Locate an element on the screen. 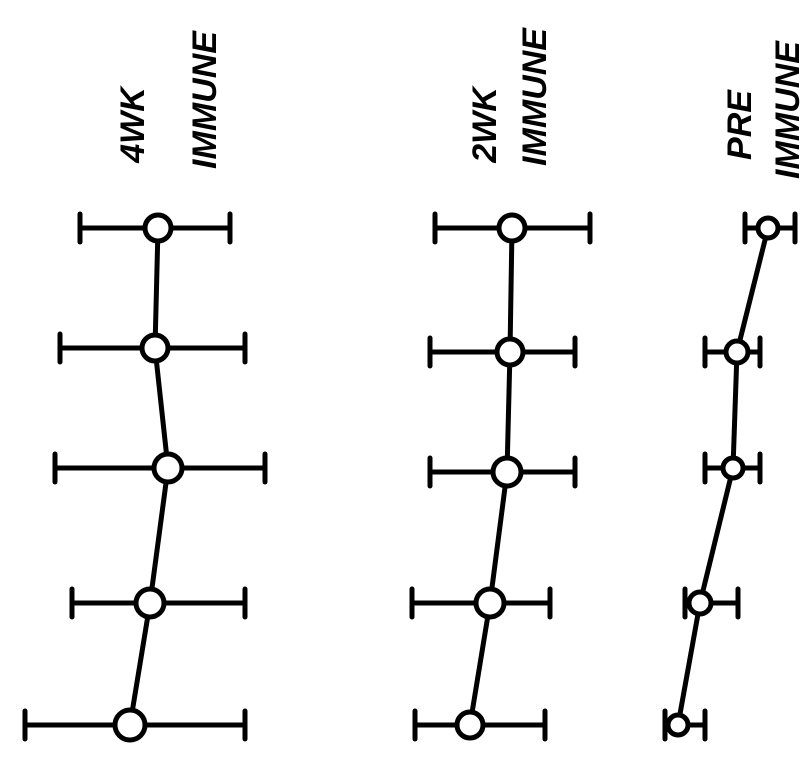 This screenshot has width=812, height=765. connector is located at coordinates (723, 476).